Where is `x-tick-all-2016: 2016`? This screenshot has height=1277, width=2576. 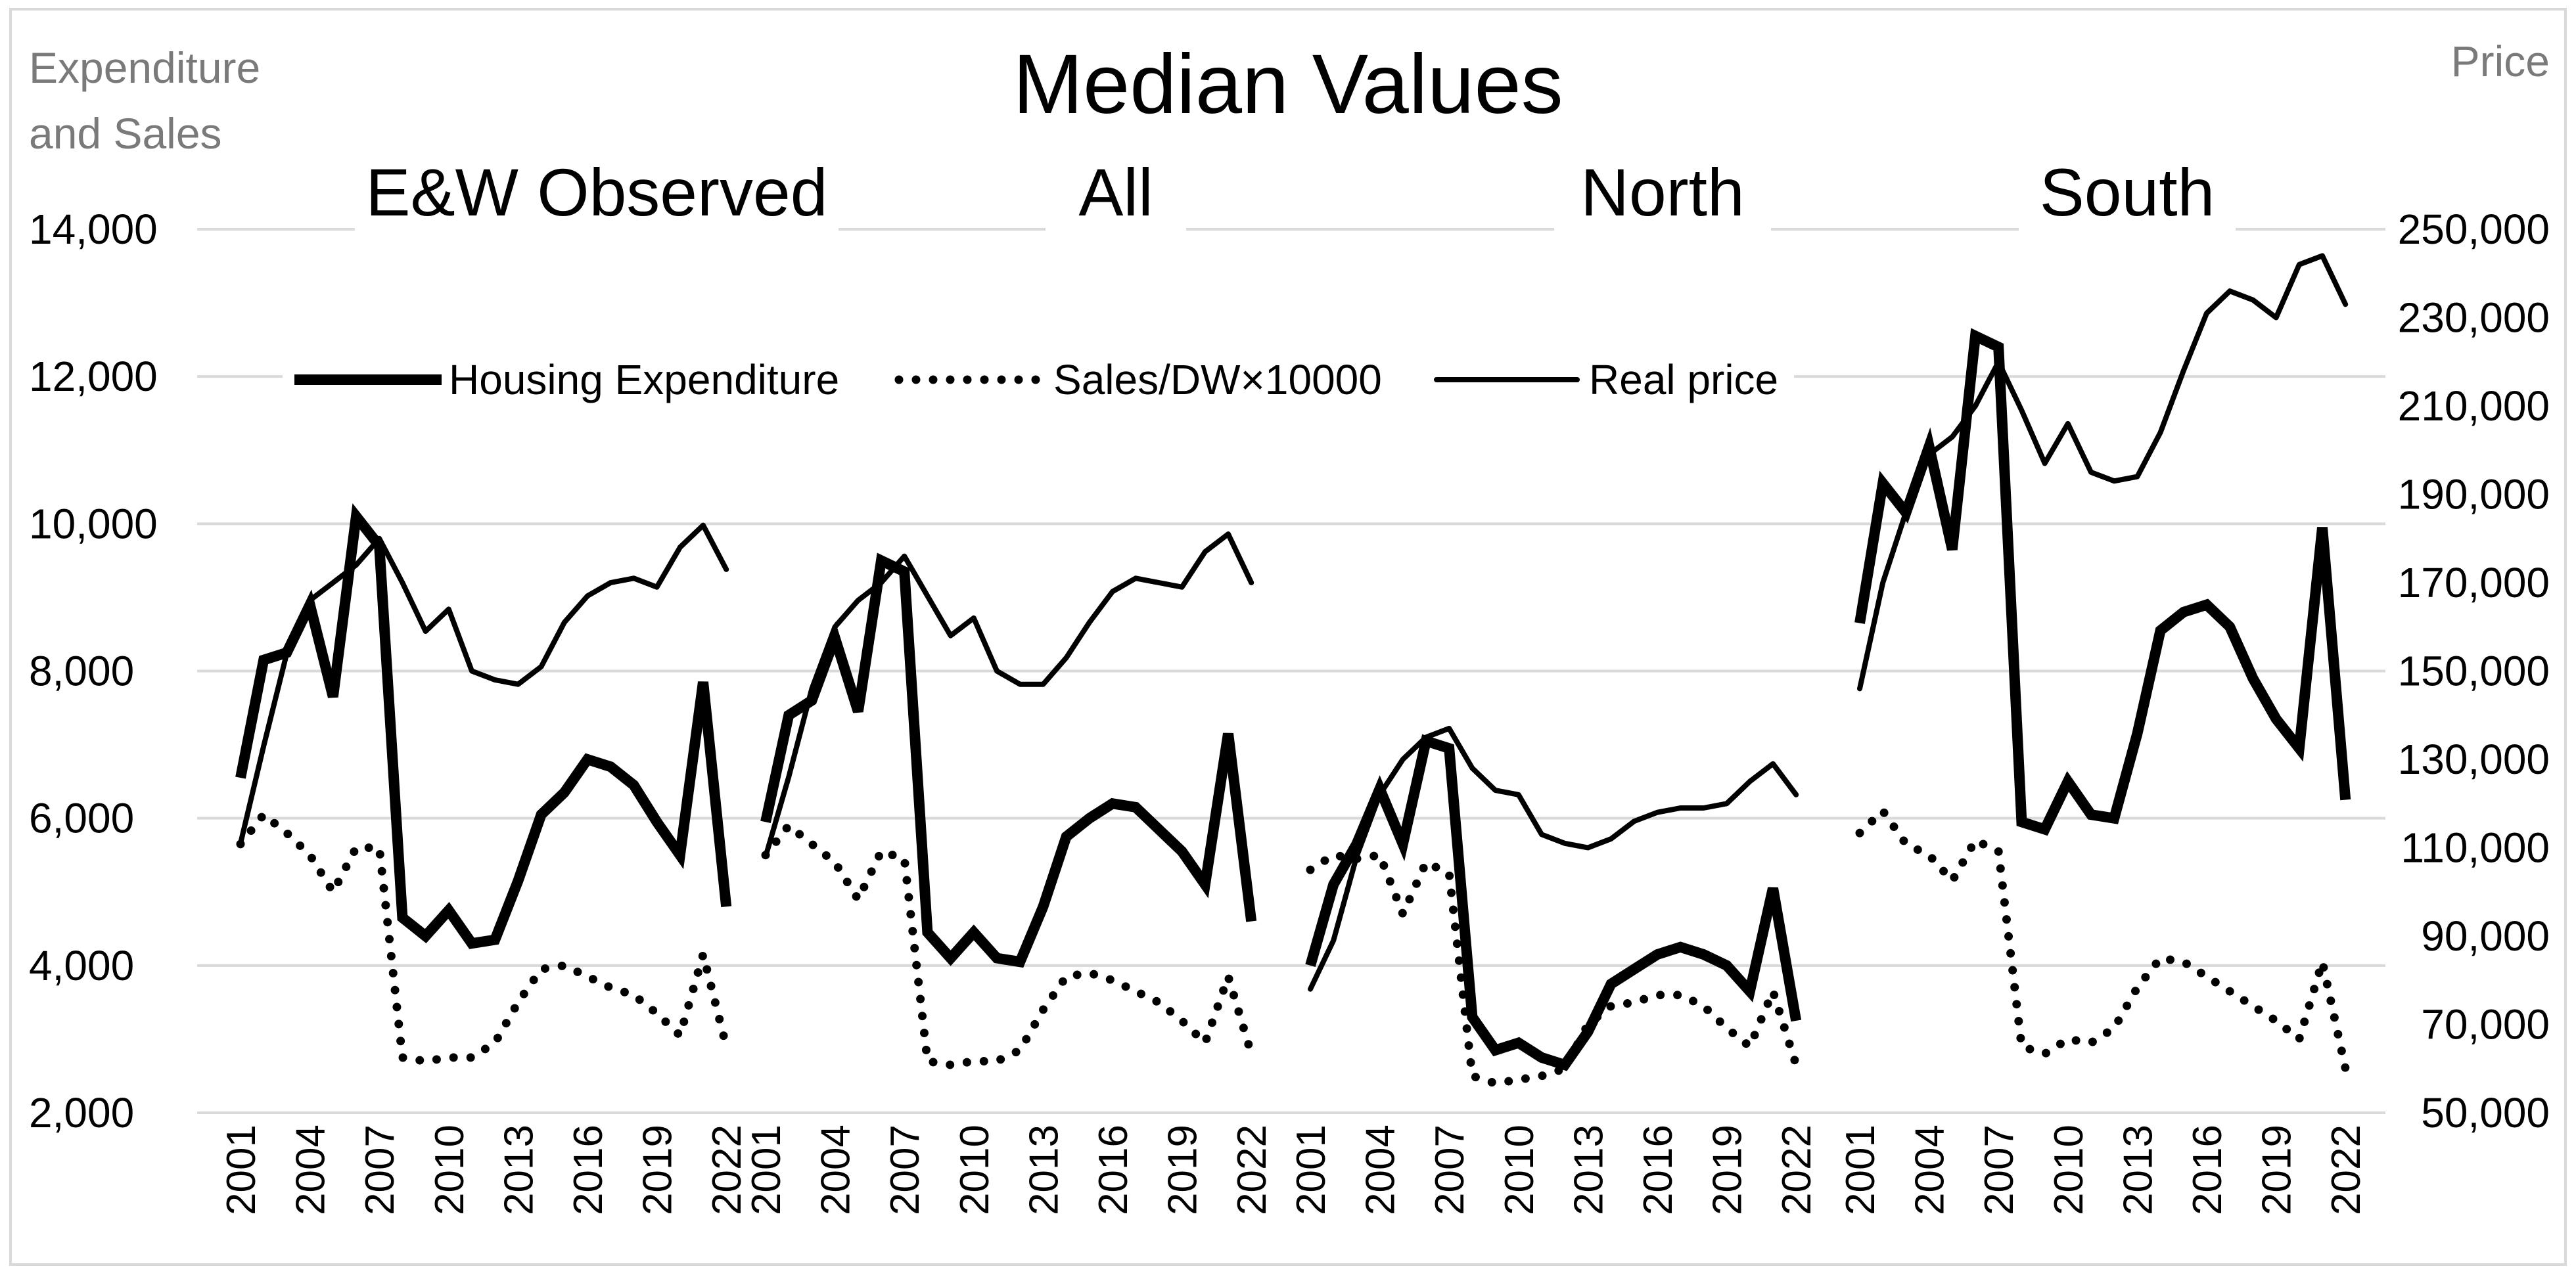 x-tick-all-2016: 2016 is located at coordinates (1113, 1170).